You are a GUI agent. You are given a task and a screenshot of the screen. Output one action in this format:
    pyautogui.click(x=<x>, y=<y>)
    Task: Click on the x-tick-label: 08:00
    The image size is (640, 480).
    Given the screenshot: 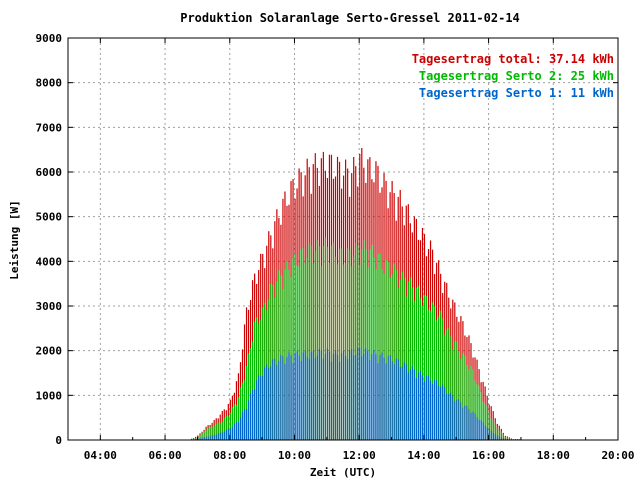 What is the action you would take?
    pyautogui.click(x=229, y=455)
    